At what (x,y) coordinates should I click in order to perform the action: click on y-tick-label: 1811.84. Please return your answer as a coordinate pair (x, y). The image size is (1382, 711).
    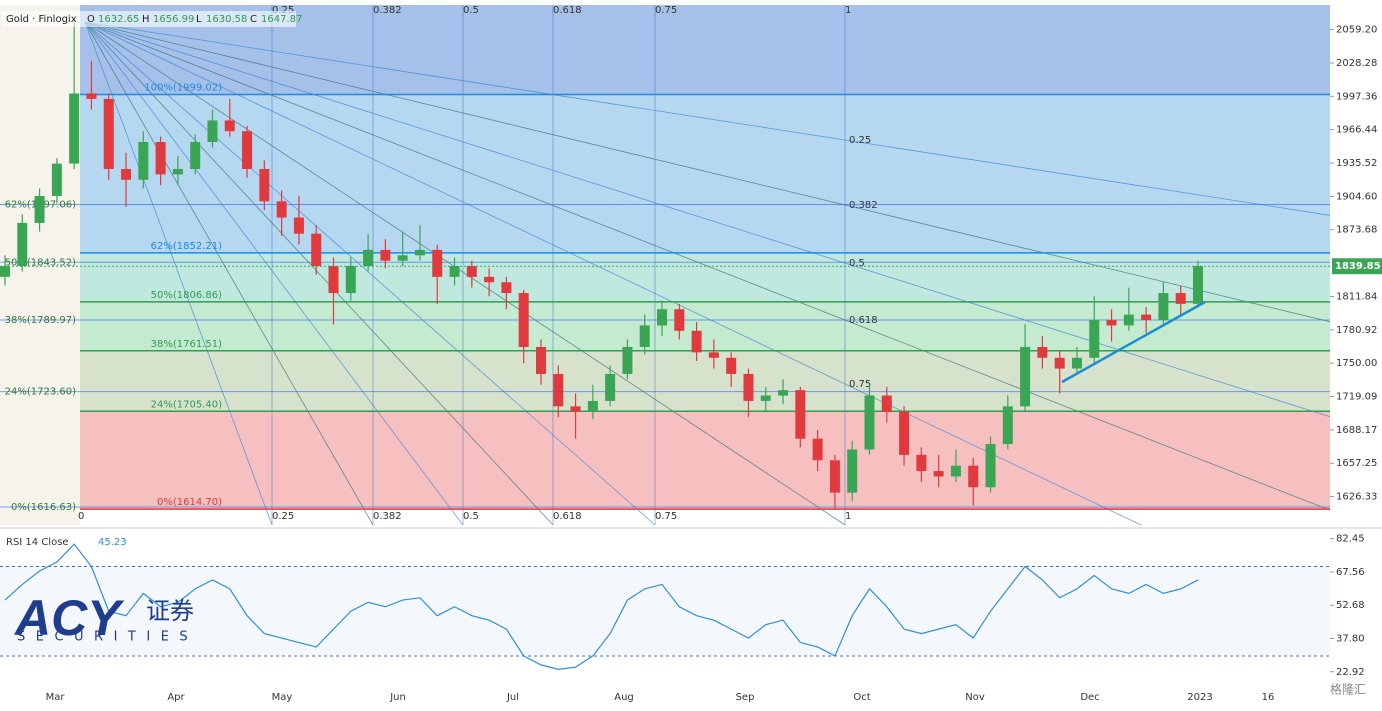
    Looking at the image, I should click on (1356, 296).